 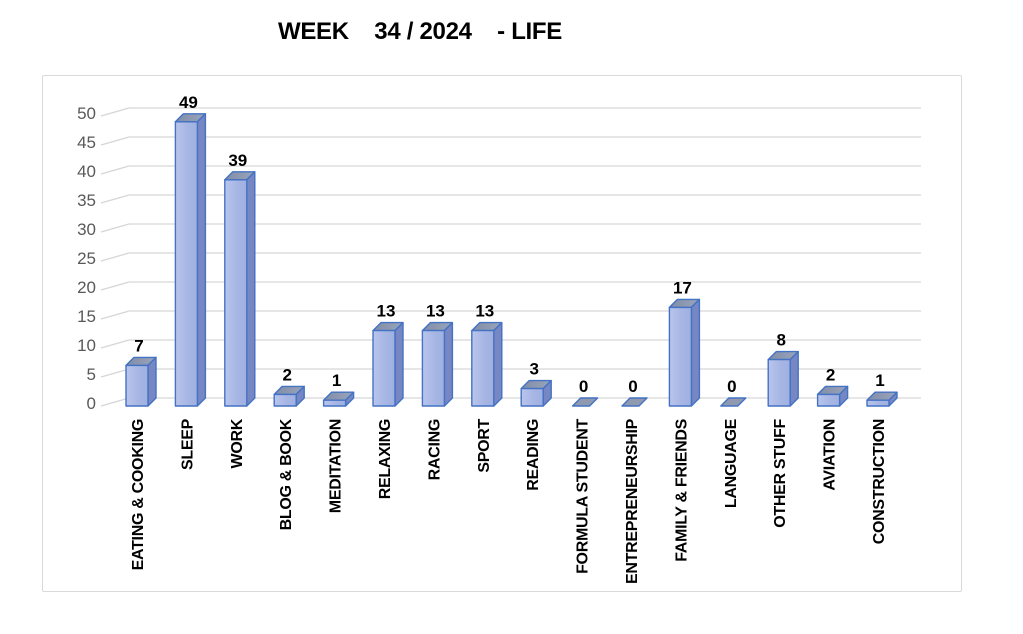 What do you see at coordinates (434, 449) in the screenshot?
I see `category-label: RACING` at bounding box center [434, 449].